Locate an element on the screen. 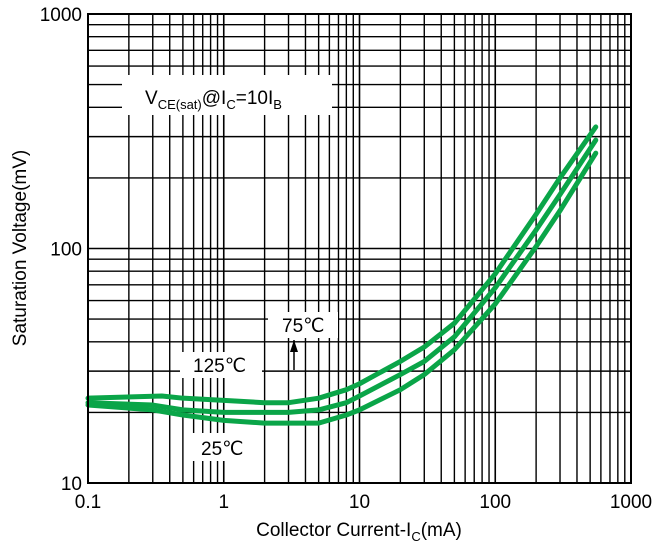  y-tick-label: 1000 is located at coordinates (61, 15).